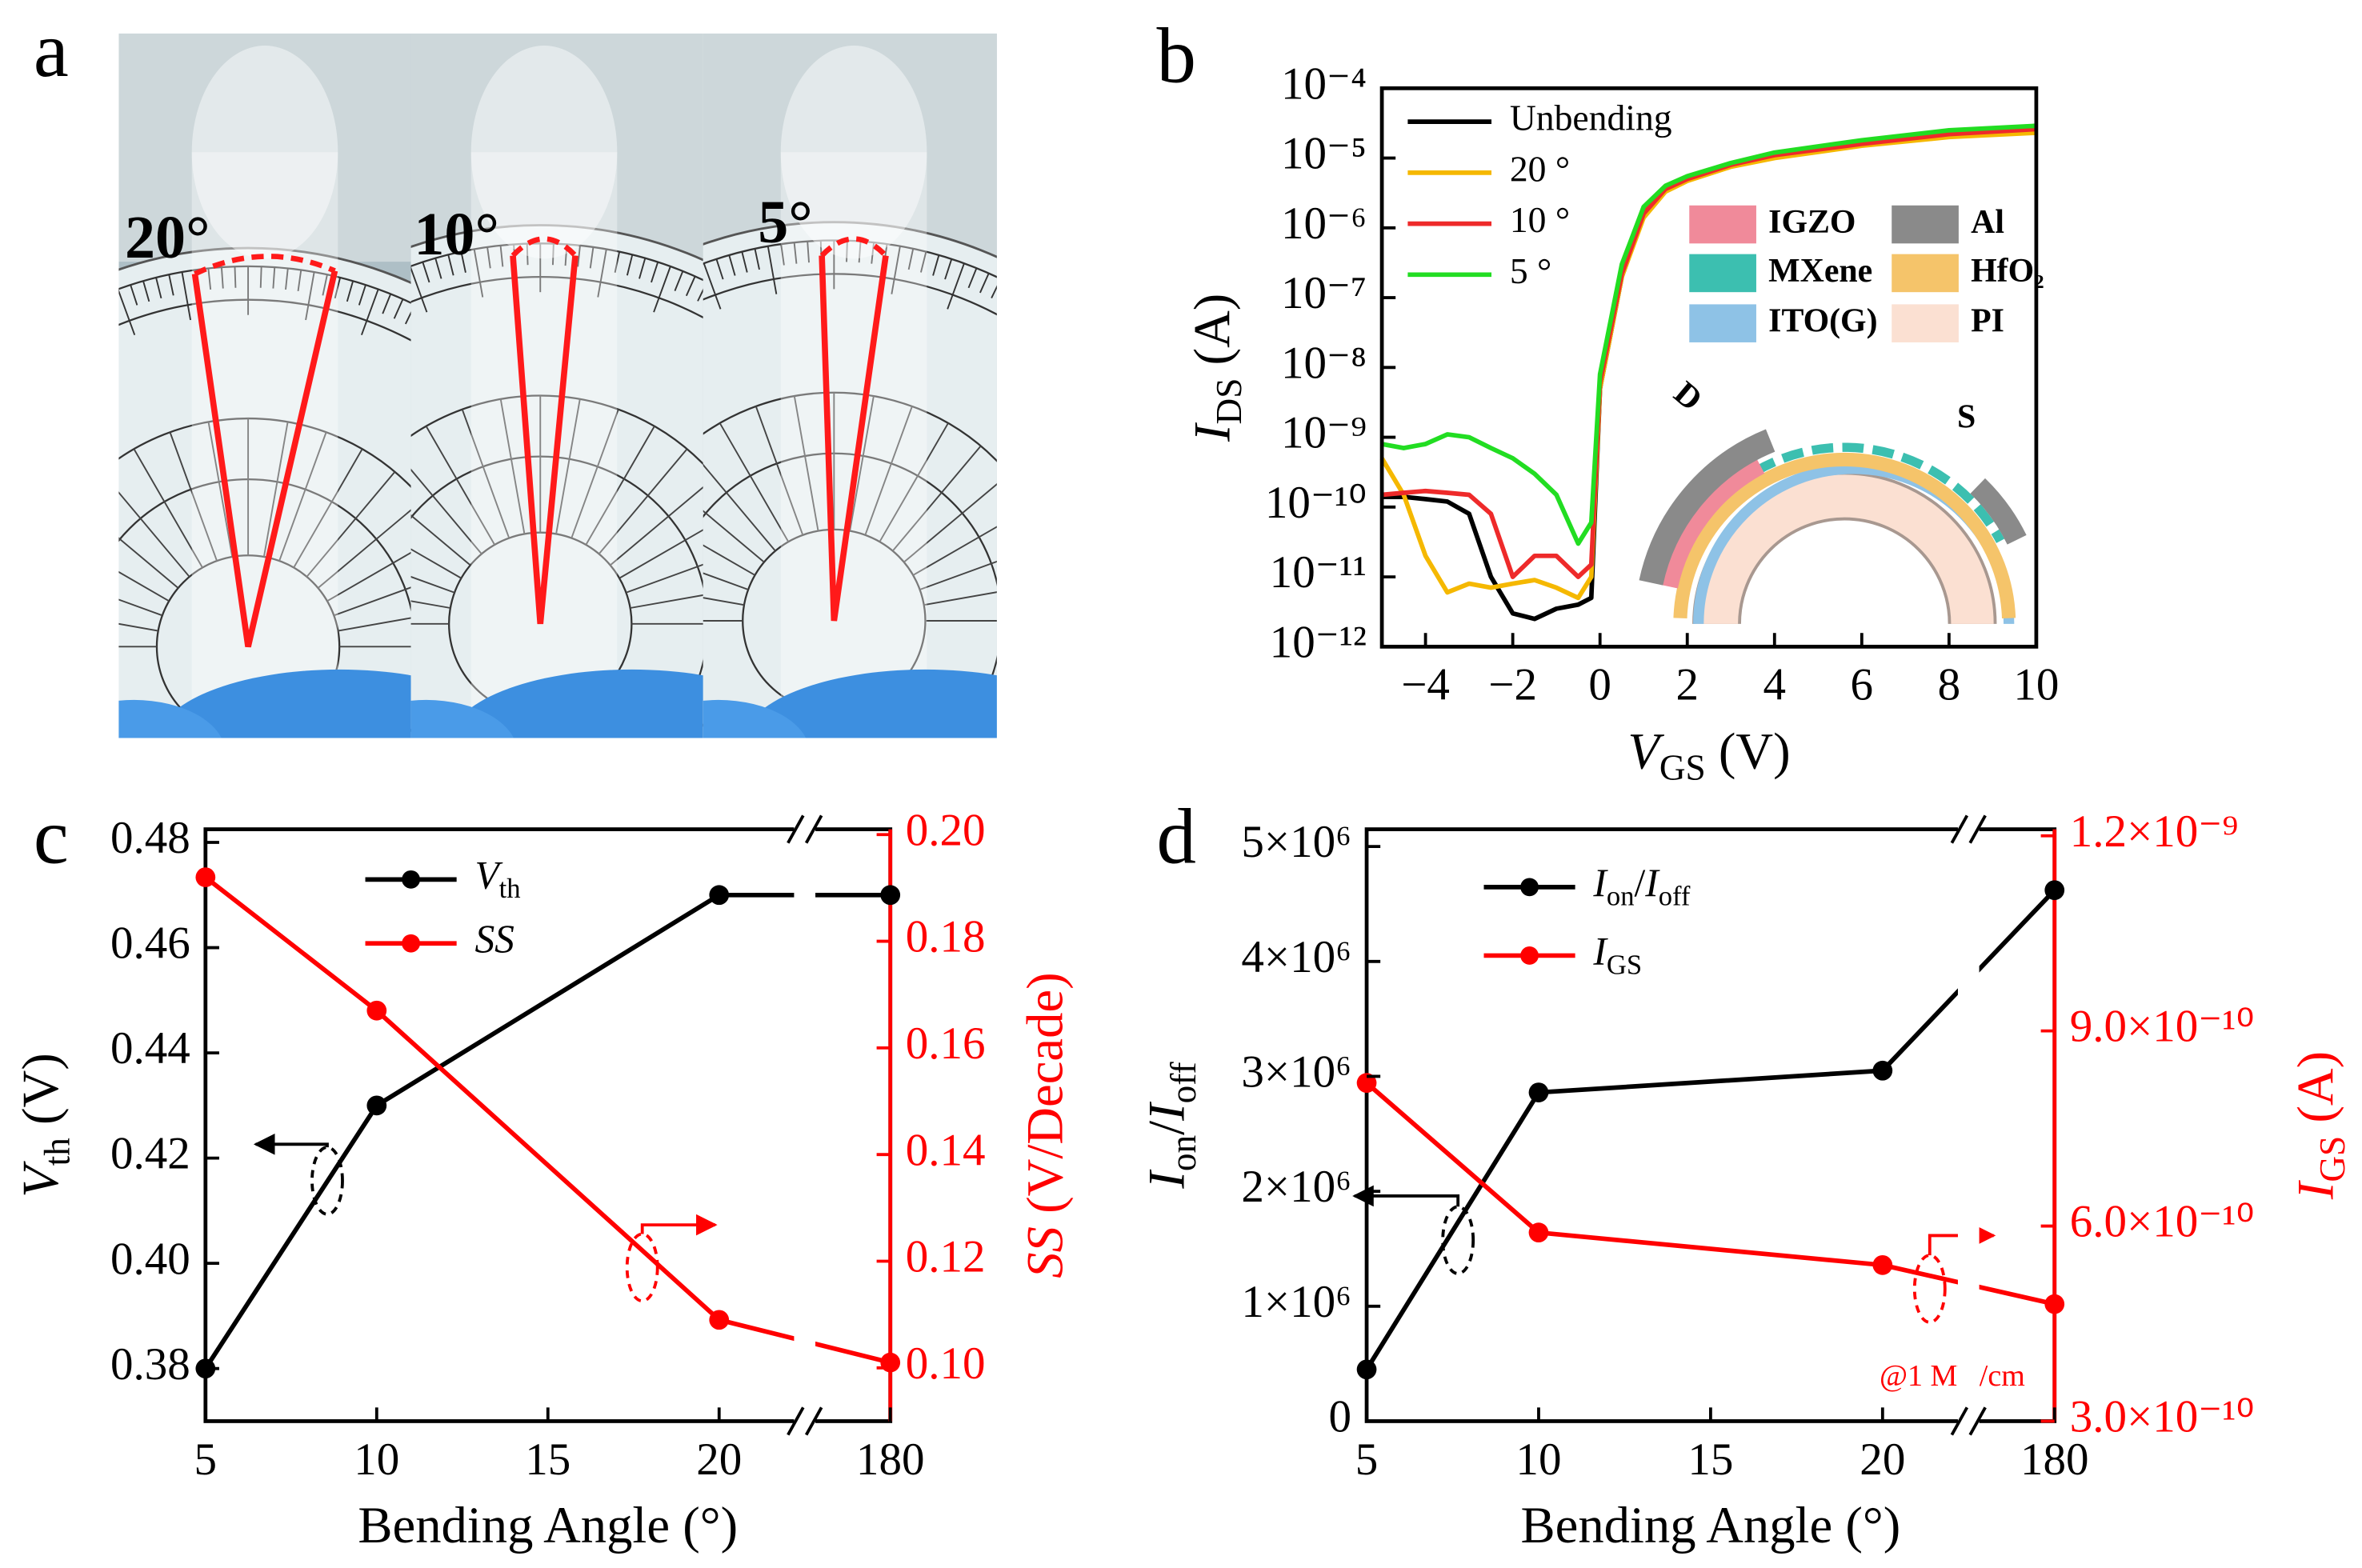 This screenshot has width=2362, height=1568. What do you see at coordinates (1458, 1240) in the screenshot?
I see `dashed-ellipse` at bounding box center [1458, 1240].